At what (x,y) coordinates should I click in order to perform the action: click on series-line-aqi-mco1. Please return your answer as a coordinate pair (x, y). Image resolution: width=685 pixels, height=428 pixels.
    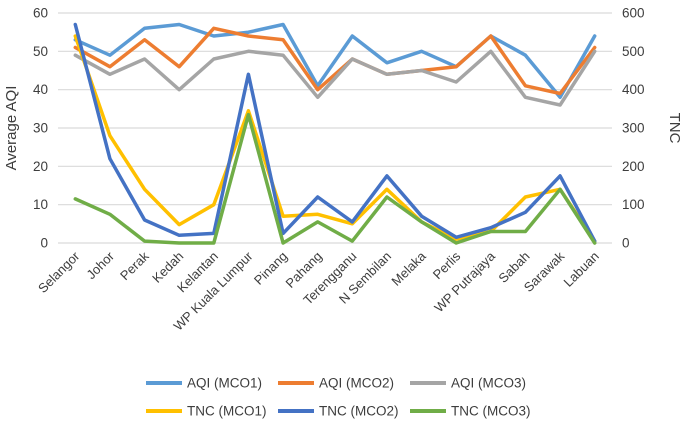
    Looking at the image, I should click on (335, 61).